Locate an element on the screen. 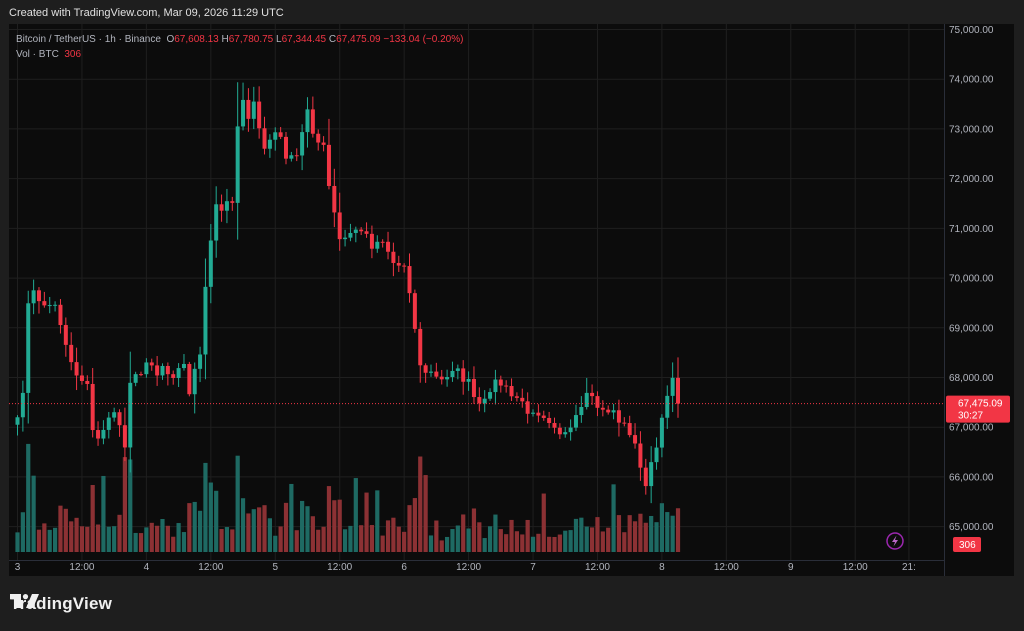 The image size is (1024, 631). price-axis-label: 74,000.00 is located at coordinates (971, 80).